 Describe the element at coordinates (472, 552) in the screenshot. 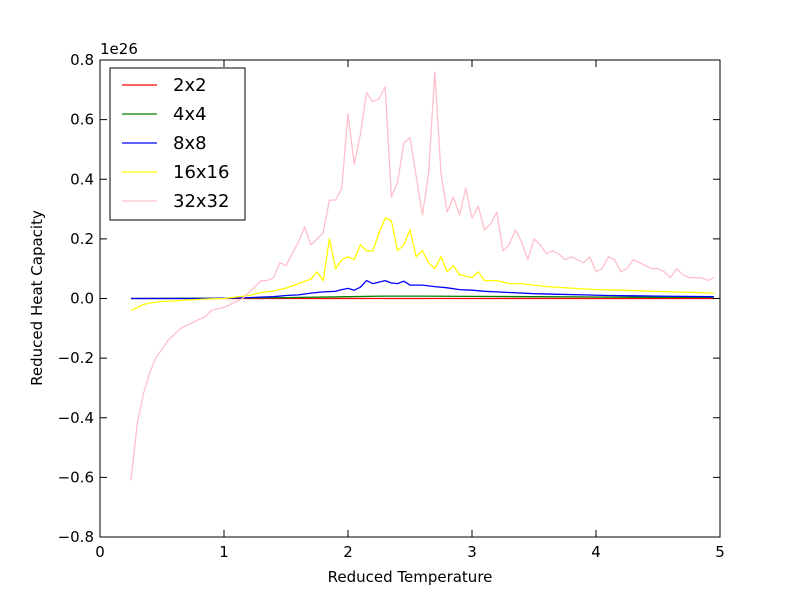

I see `x-tick-label: 3` at that location.